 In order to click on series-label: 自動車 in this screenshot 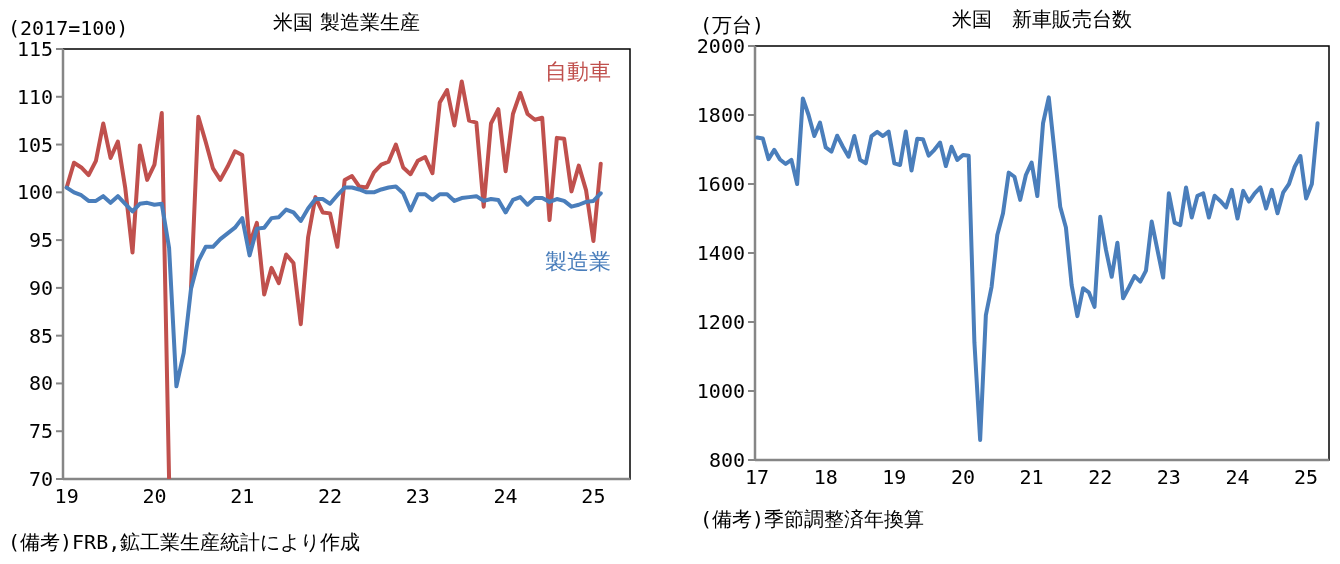, I will do `click(577, 71)`.